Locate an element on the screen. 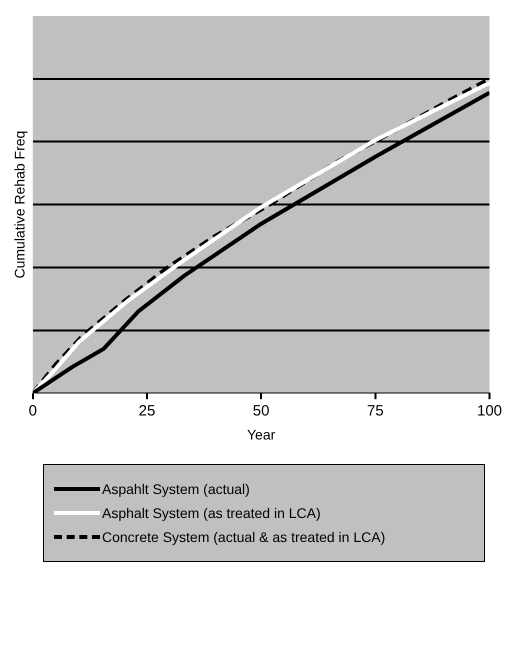 The width and height of the screenshot is (513, 655). legend-label: Aspahlt System (actual) is located at coordinates (176, 489).